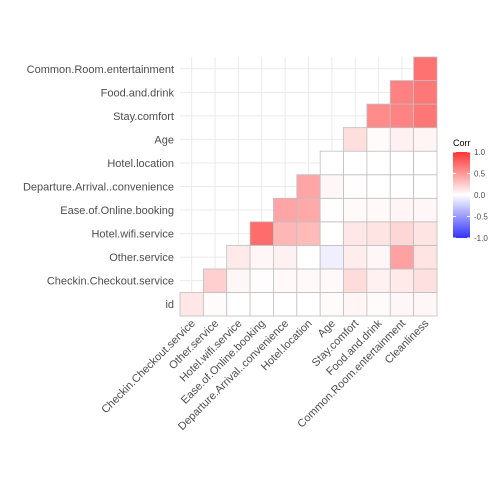 This screenshot has height=504, width=504. What do you see at coordinates (378, 233) in the screenshot?
I see `heatmap-cell-hotel-wifi-service-x-food-and-drink` at bounding box center [378, 233].